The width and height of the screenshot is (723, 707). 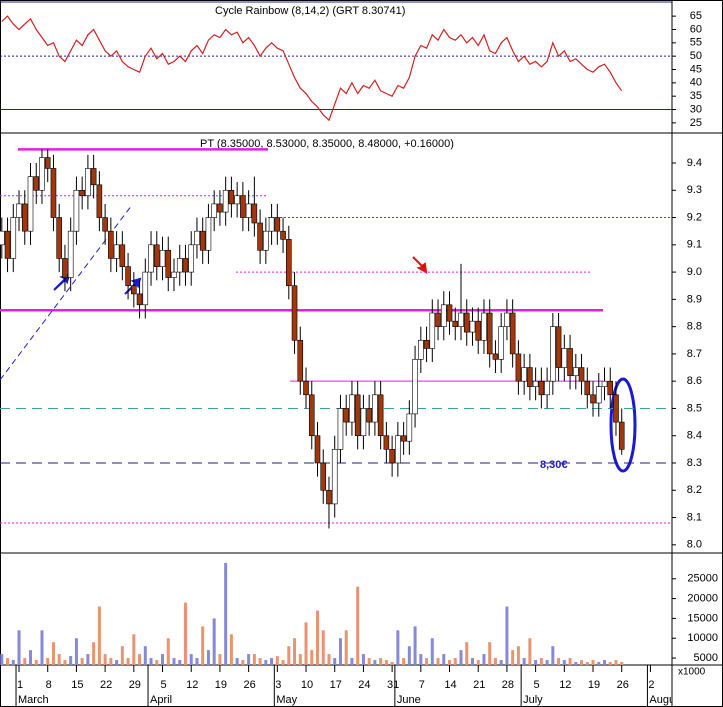 What do you see at coordinates (694, 354) in the screenshot?
I see `y-tick-label: 8.7` at bounding box center [694, 354].